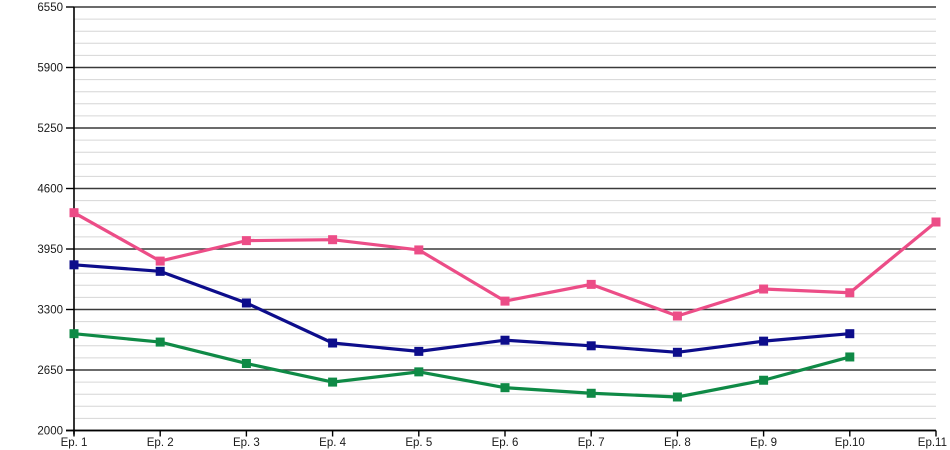 The width and height of the screenshot is (950, 450). What do you see at coordinates (418, 443) in the screenshot?
I see `x-tick-label: Ep. 5` at bounding box center [418, 443].